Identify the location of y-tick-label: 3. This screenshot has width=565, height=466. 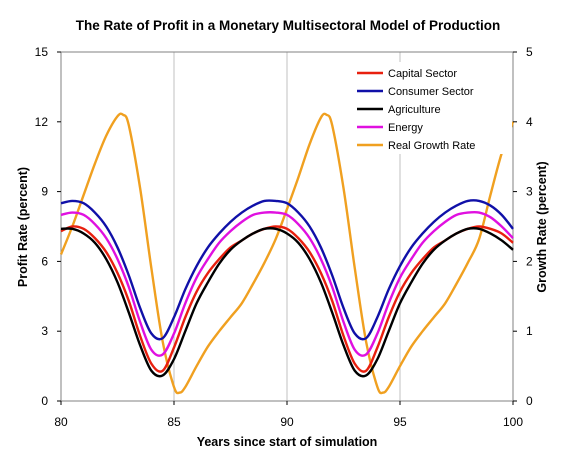
(44, 331).